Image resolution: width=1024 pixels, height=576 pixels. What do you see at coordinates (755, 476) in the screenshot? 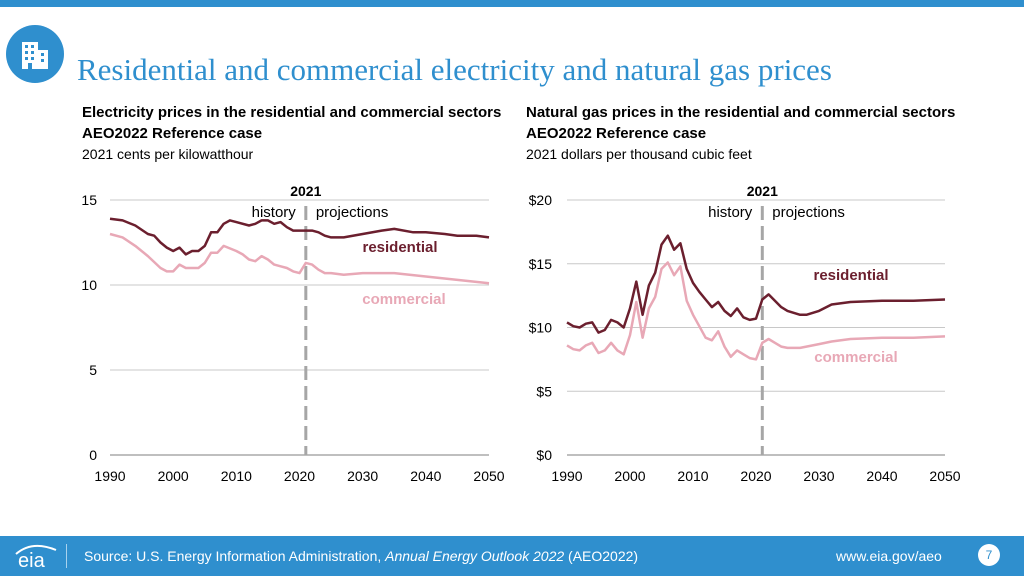
I see `gas-x-tick-label: 2020` at bounding box center [755, 476].